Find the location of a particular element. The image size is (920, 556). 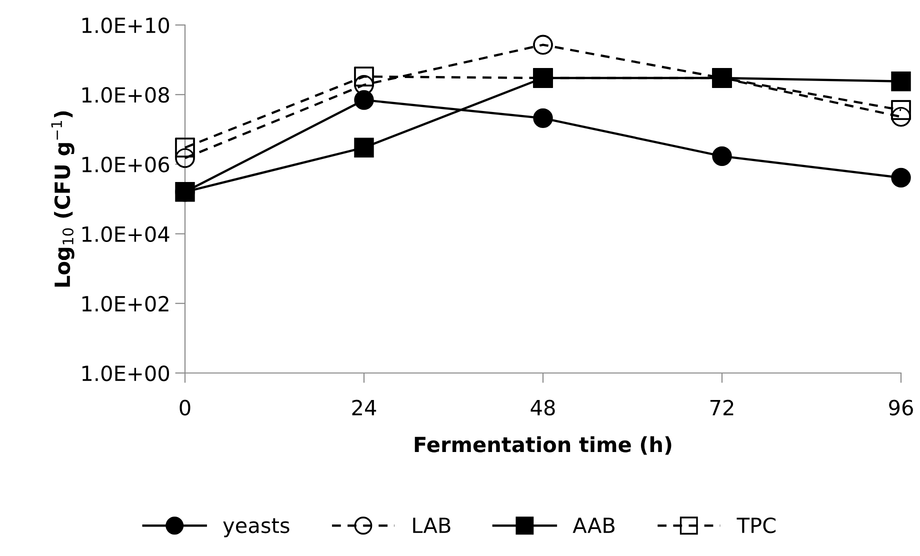

legend-label: TPC is located at coordinates (756, 525).